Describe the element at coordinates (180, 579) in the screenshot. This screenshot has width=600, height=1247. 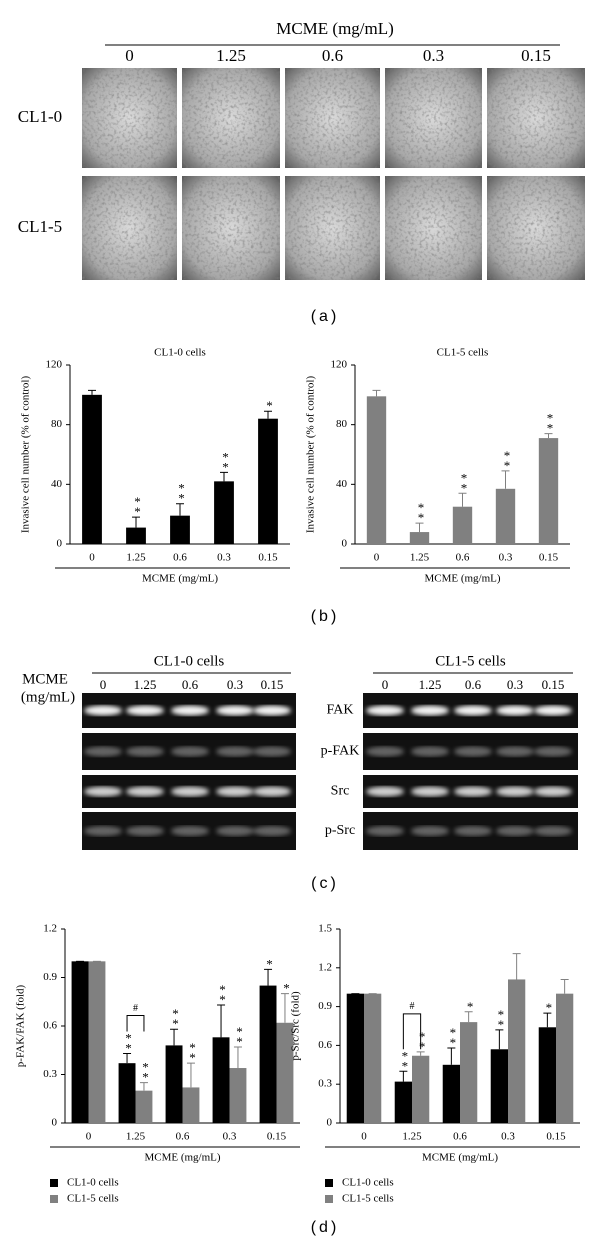
I see `x-axis-label: MCME (mg/mL)` at that location.